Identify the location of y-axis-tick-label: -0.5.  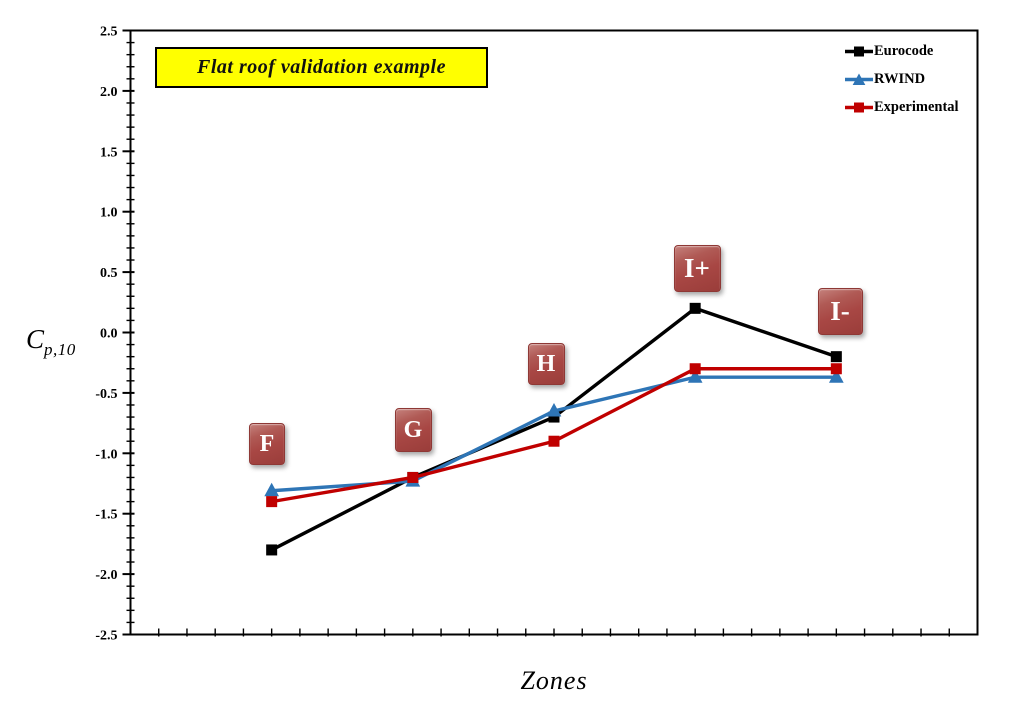
(106, 394).